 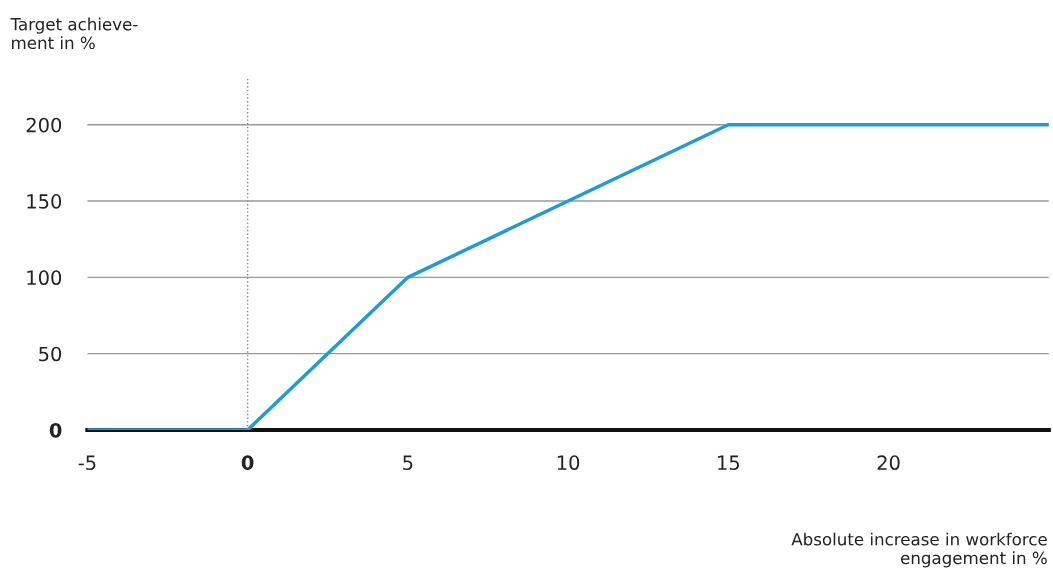 What do you see at coordinates (408, 463) in the screenshot?
I see `x-tick-label: 5` at bounding box center [408, 463].